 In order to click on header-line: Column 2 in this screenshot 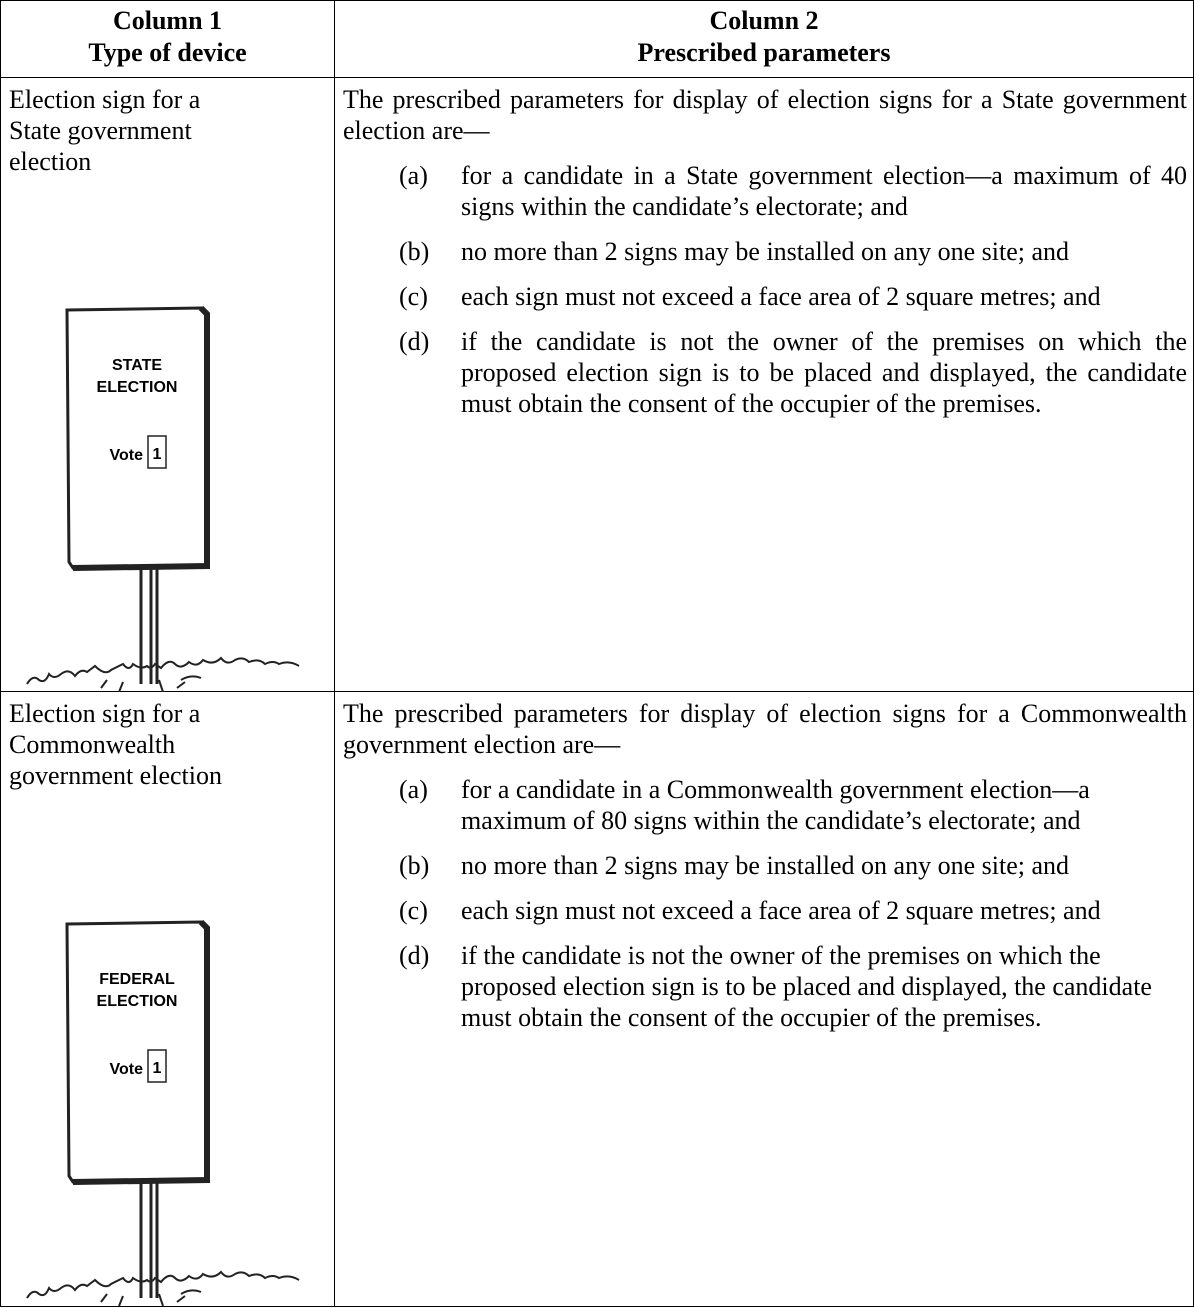, I will do `click(764, 20)`.